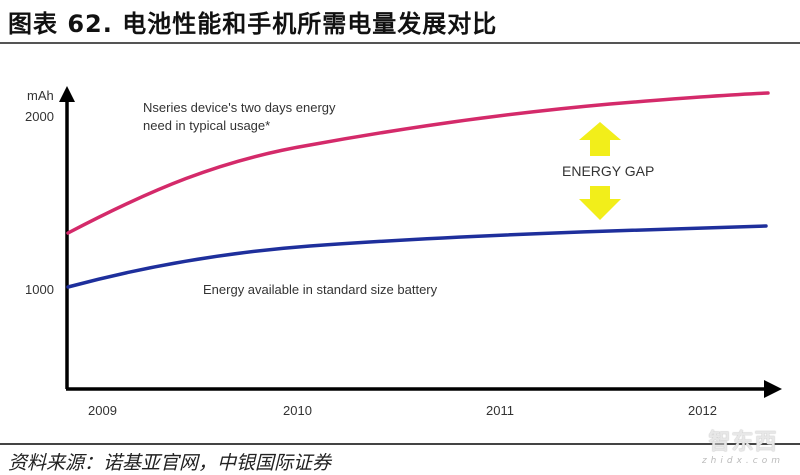 The width and height of the screenshot is (800, 475). Describe the element at coordinates (239, 107) in the screenshot. I see `demand-annotation-line1: Nseries device's two days energy` at that location.